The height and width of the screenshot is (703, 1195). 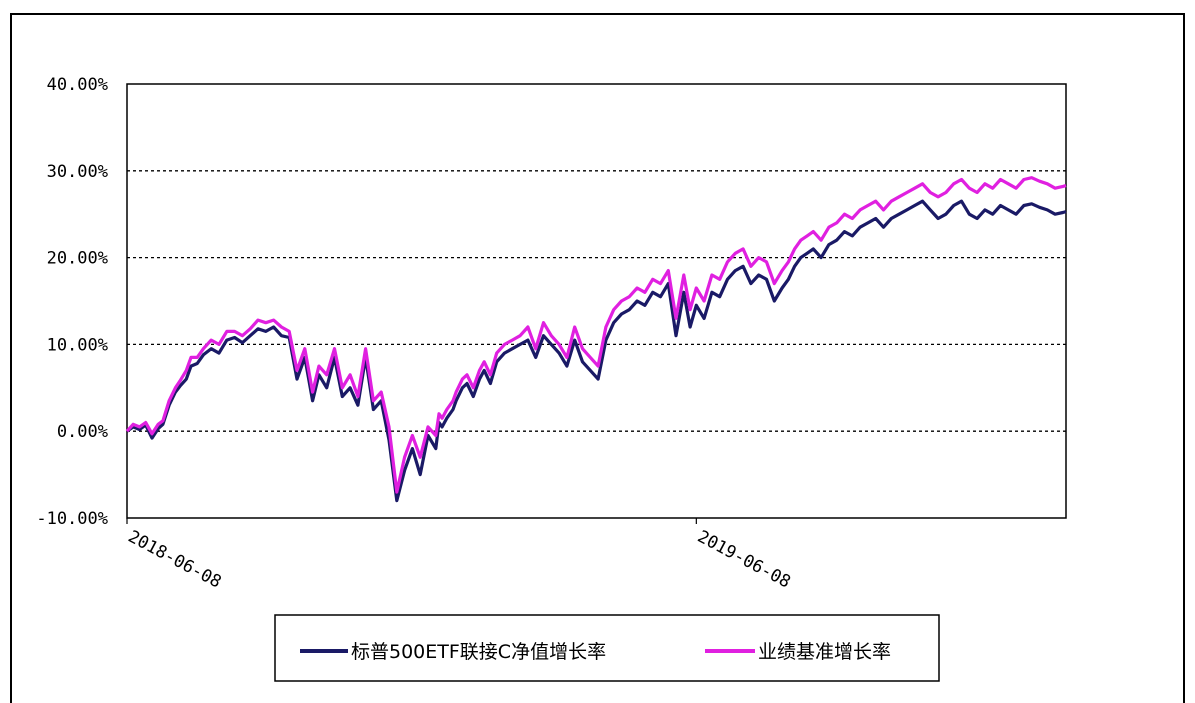 What do you see at coordinates (175, 560) in the screenshot?
I see `x-tick-label: 2018-06-08` at bounding box center [175, 560].